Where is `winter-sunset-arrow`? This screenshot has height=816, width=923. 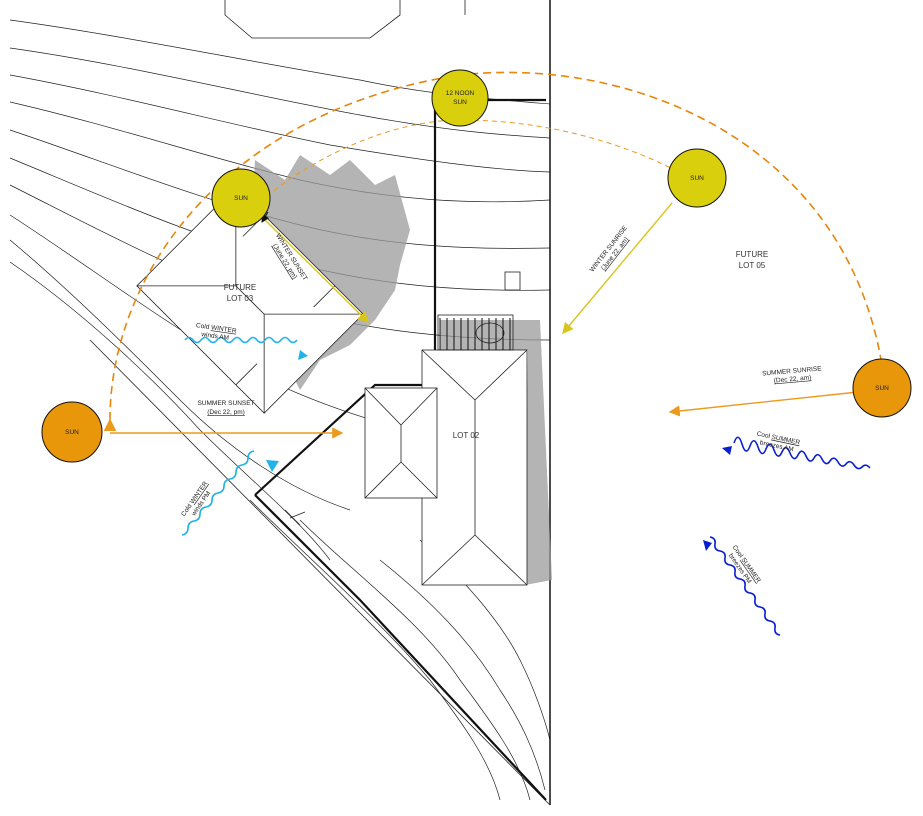
winter-sunset-arrow is located at coordinates (311, 266).